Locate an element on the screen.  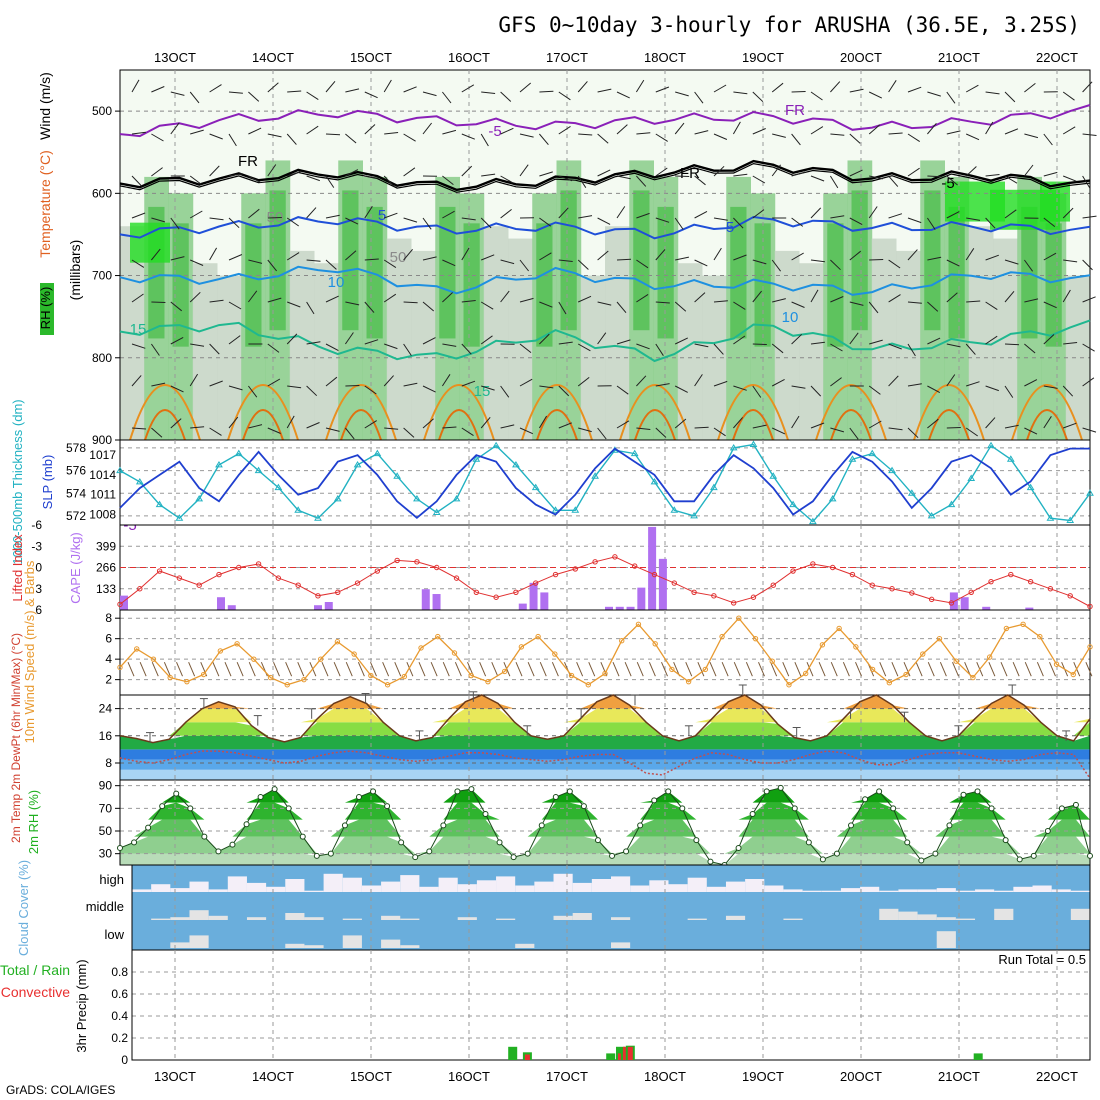
footer-credit: GrADS: COLA/IGES is located at coordinates (60, 1090).